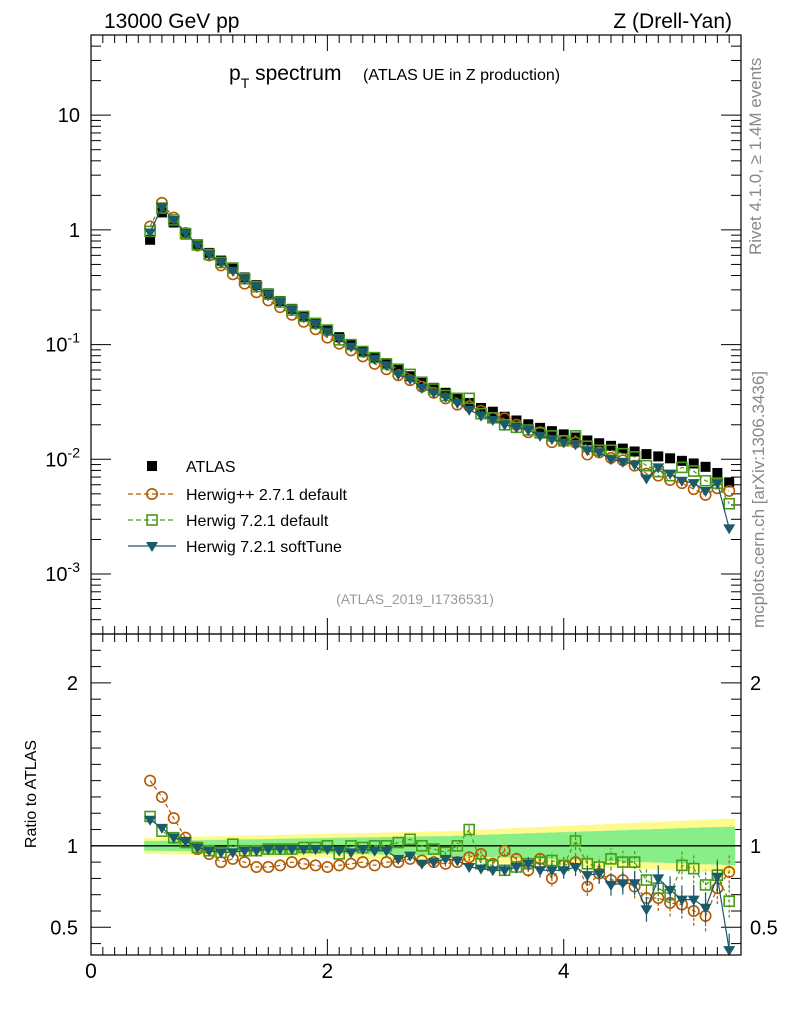  I want to click on y-tick-base: 10, so click(56, 575).